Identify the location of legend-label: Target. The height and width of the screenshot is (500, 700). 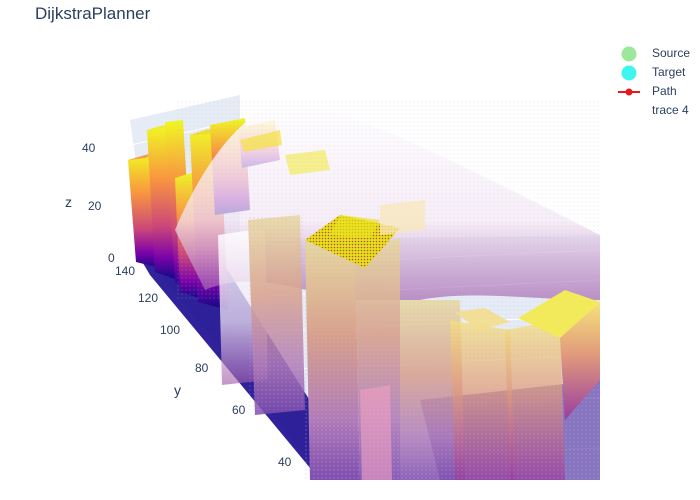
(669, 72).